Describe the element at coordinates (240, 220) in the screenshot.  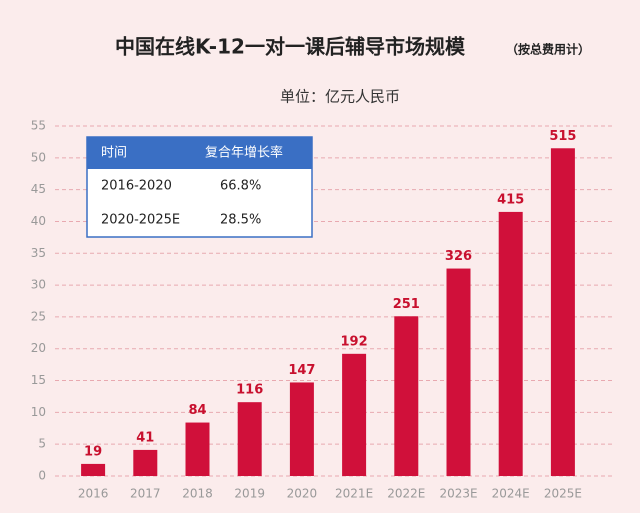
I see `table-cell: 28.5%` at that location.